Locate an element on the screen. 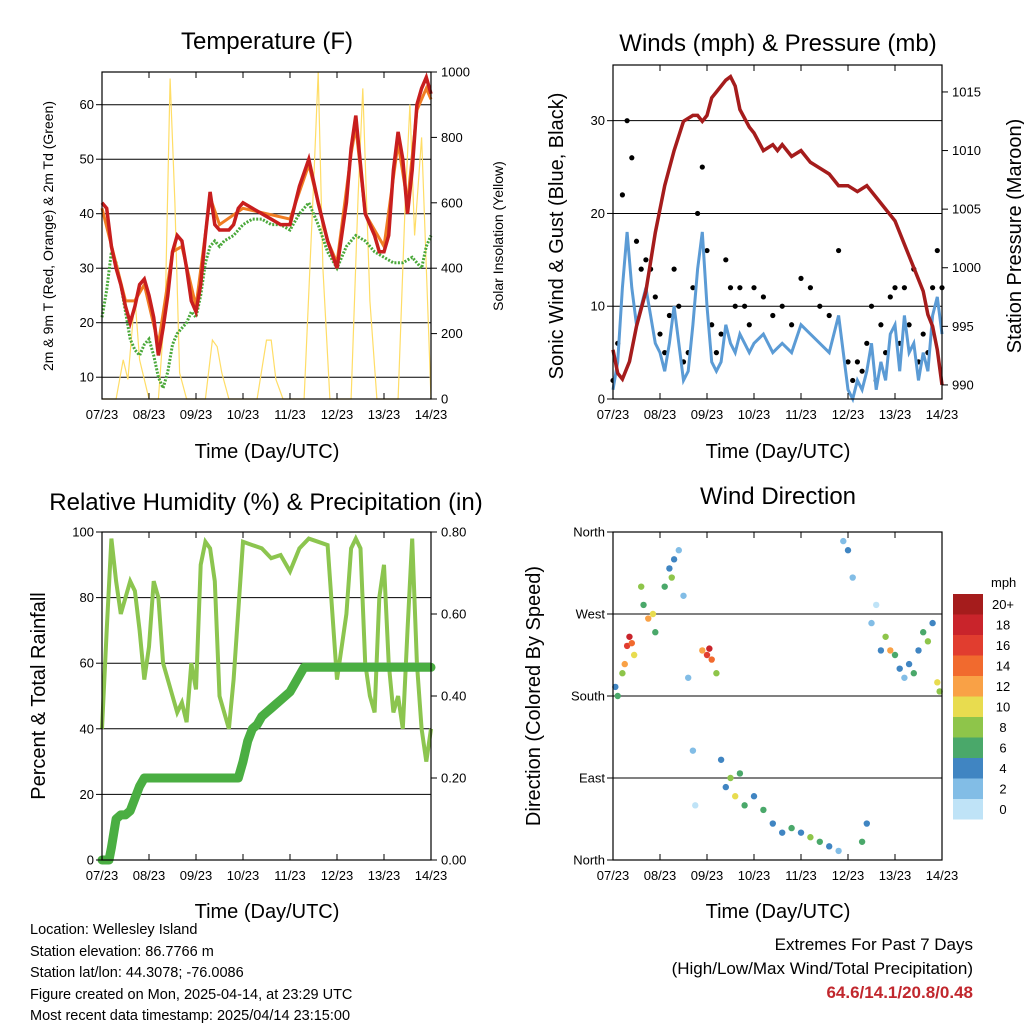 Image resolution: width=1024 pixels, height=1028 pixels. y2-tick-label: 1000 is located at coordinates (966, 267).